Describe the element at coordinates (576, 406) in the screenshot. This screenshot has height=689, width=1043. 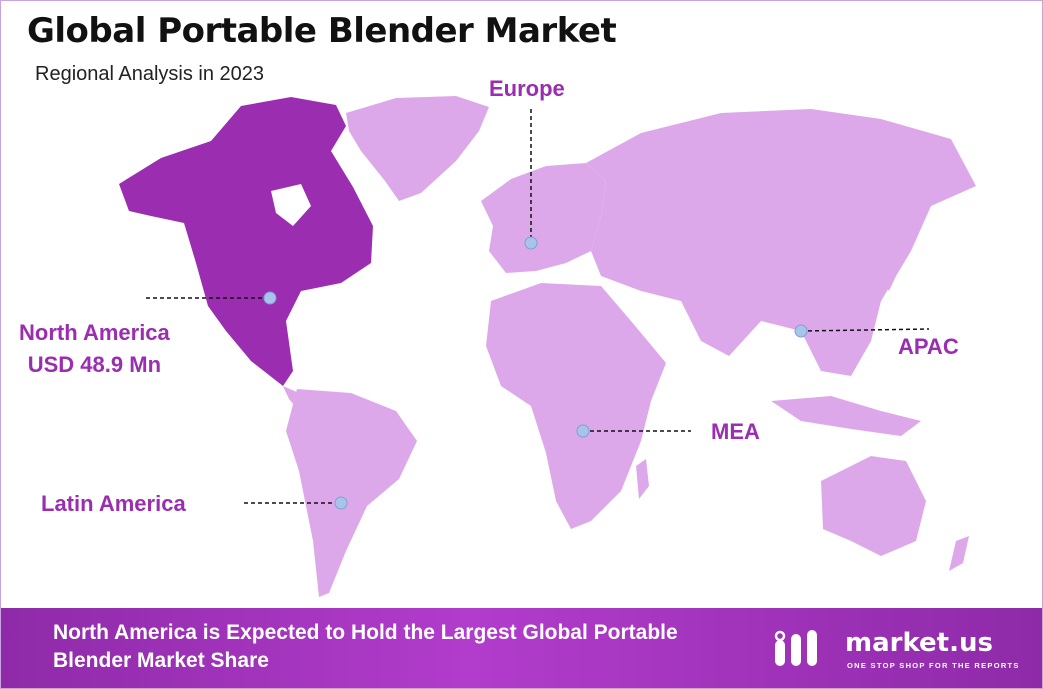
I see `africa-shape` at that location.